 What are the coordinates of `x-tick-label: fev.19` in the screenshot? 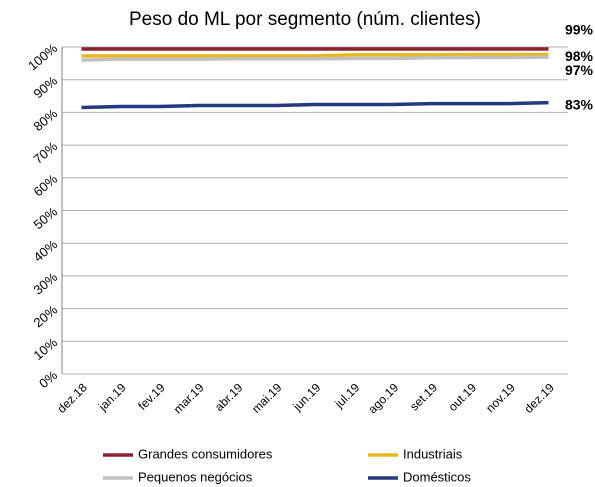 It's located at (151, 396).